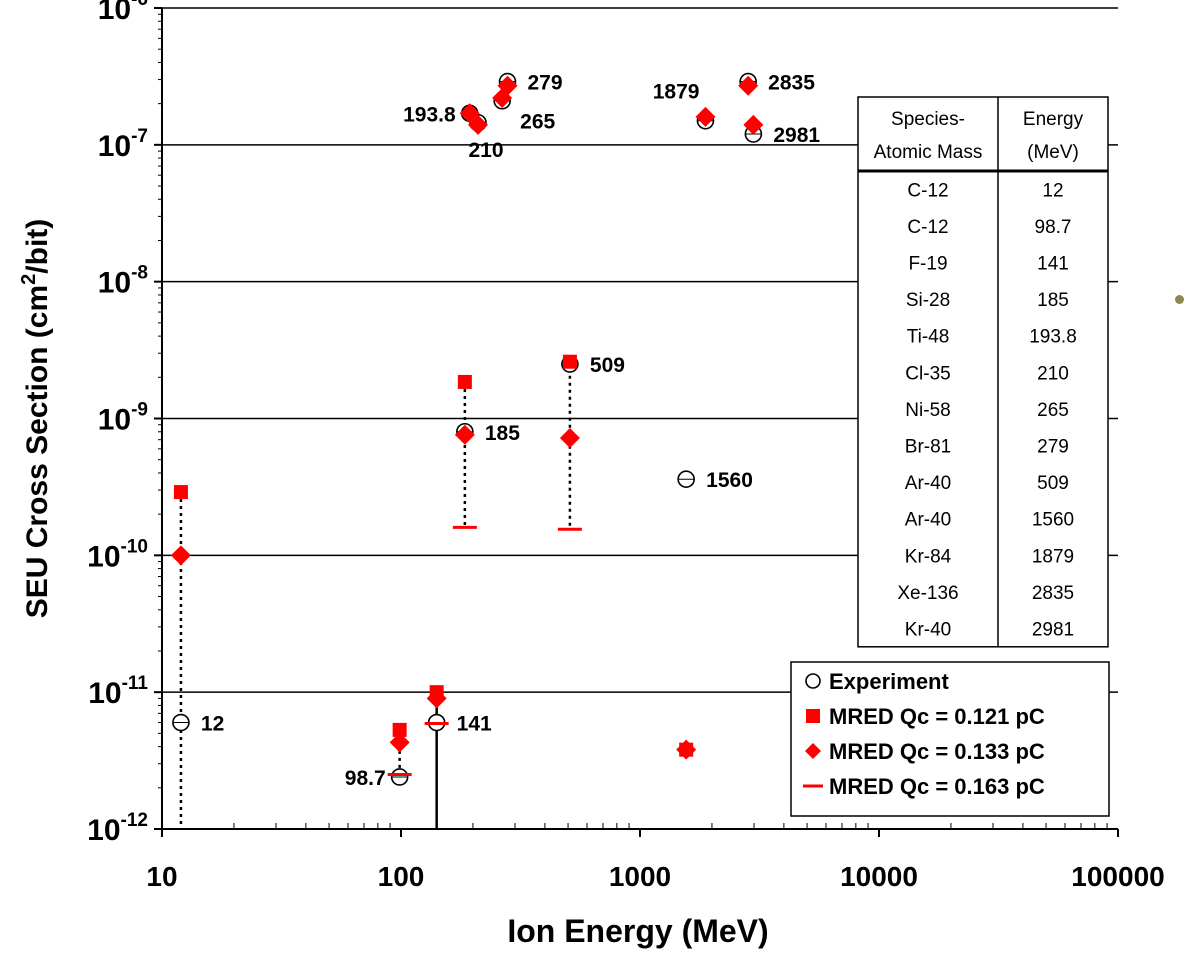 This screenshot has height=964, width=1184. What do you see at coordinates (813, 716) in the screenshot?
I see `legend-square-marker` at bounding box center [813, 716].